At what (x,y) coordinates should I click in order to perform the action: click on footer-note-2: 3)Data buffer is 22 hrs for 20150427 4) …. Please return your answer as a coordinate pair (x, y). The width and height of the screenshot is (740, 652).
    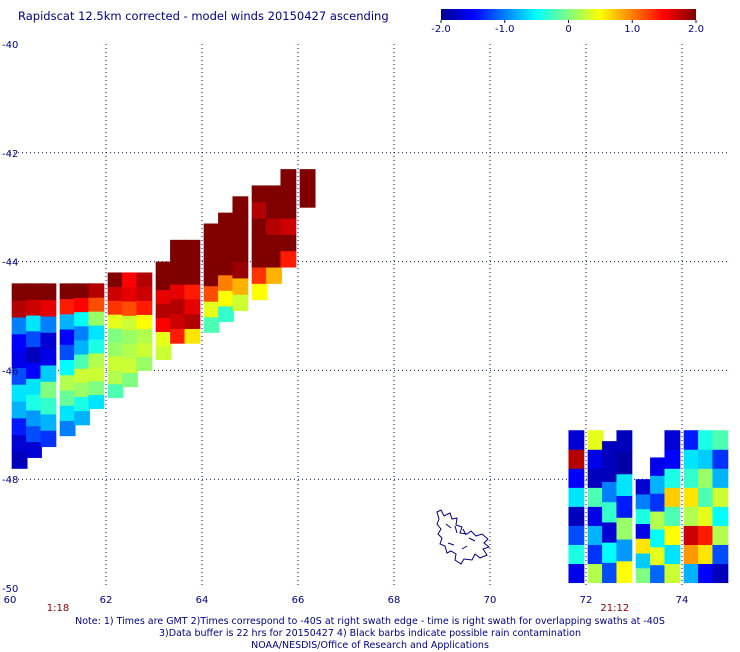
    Looking at the image, I should click on (370, 633).